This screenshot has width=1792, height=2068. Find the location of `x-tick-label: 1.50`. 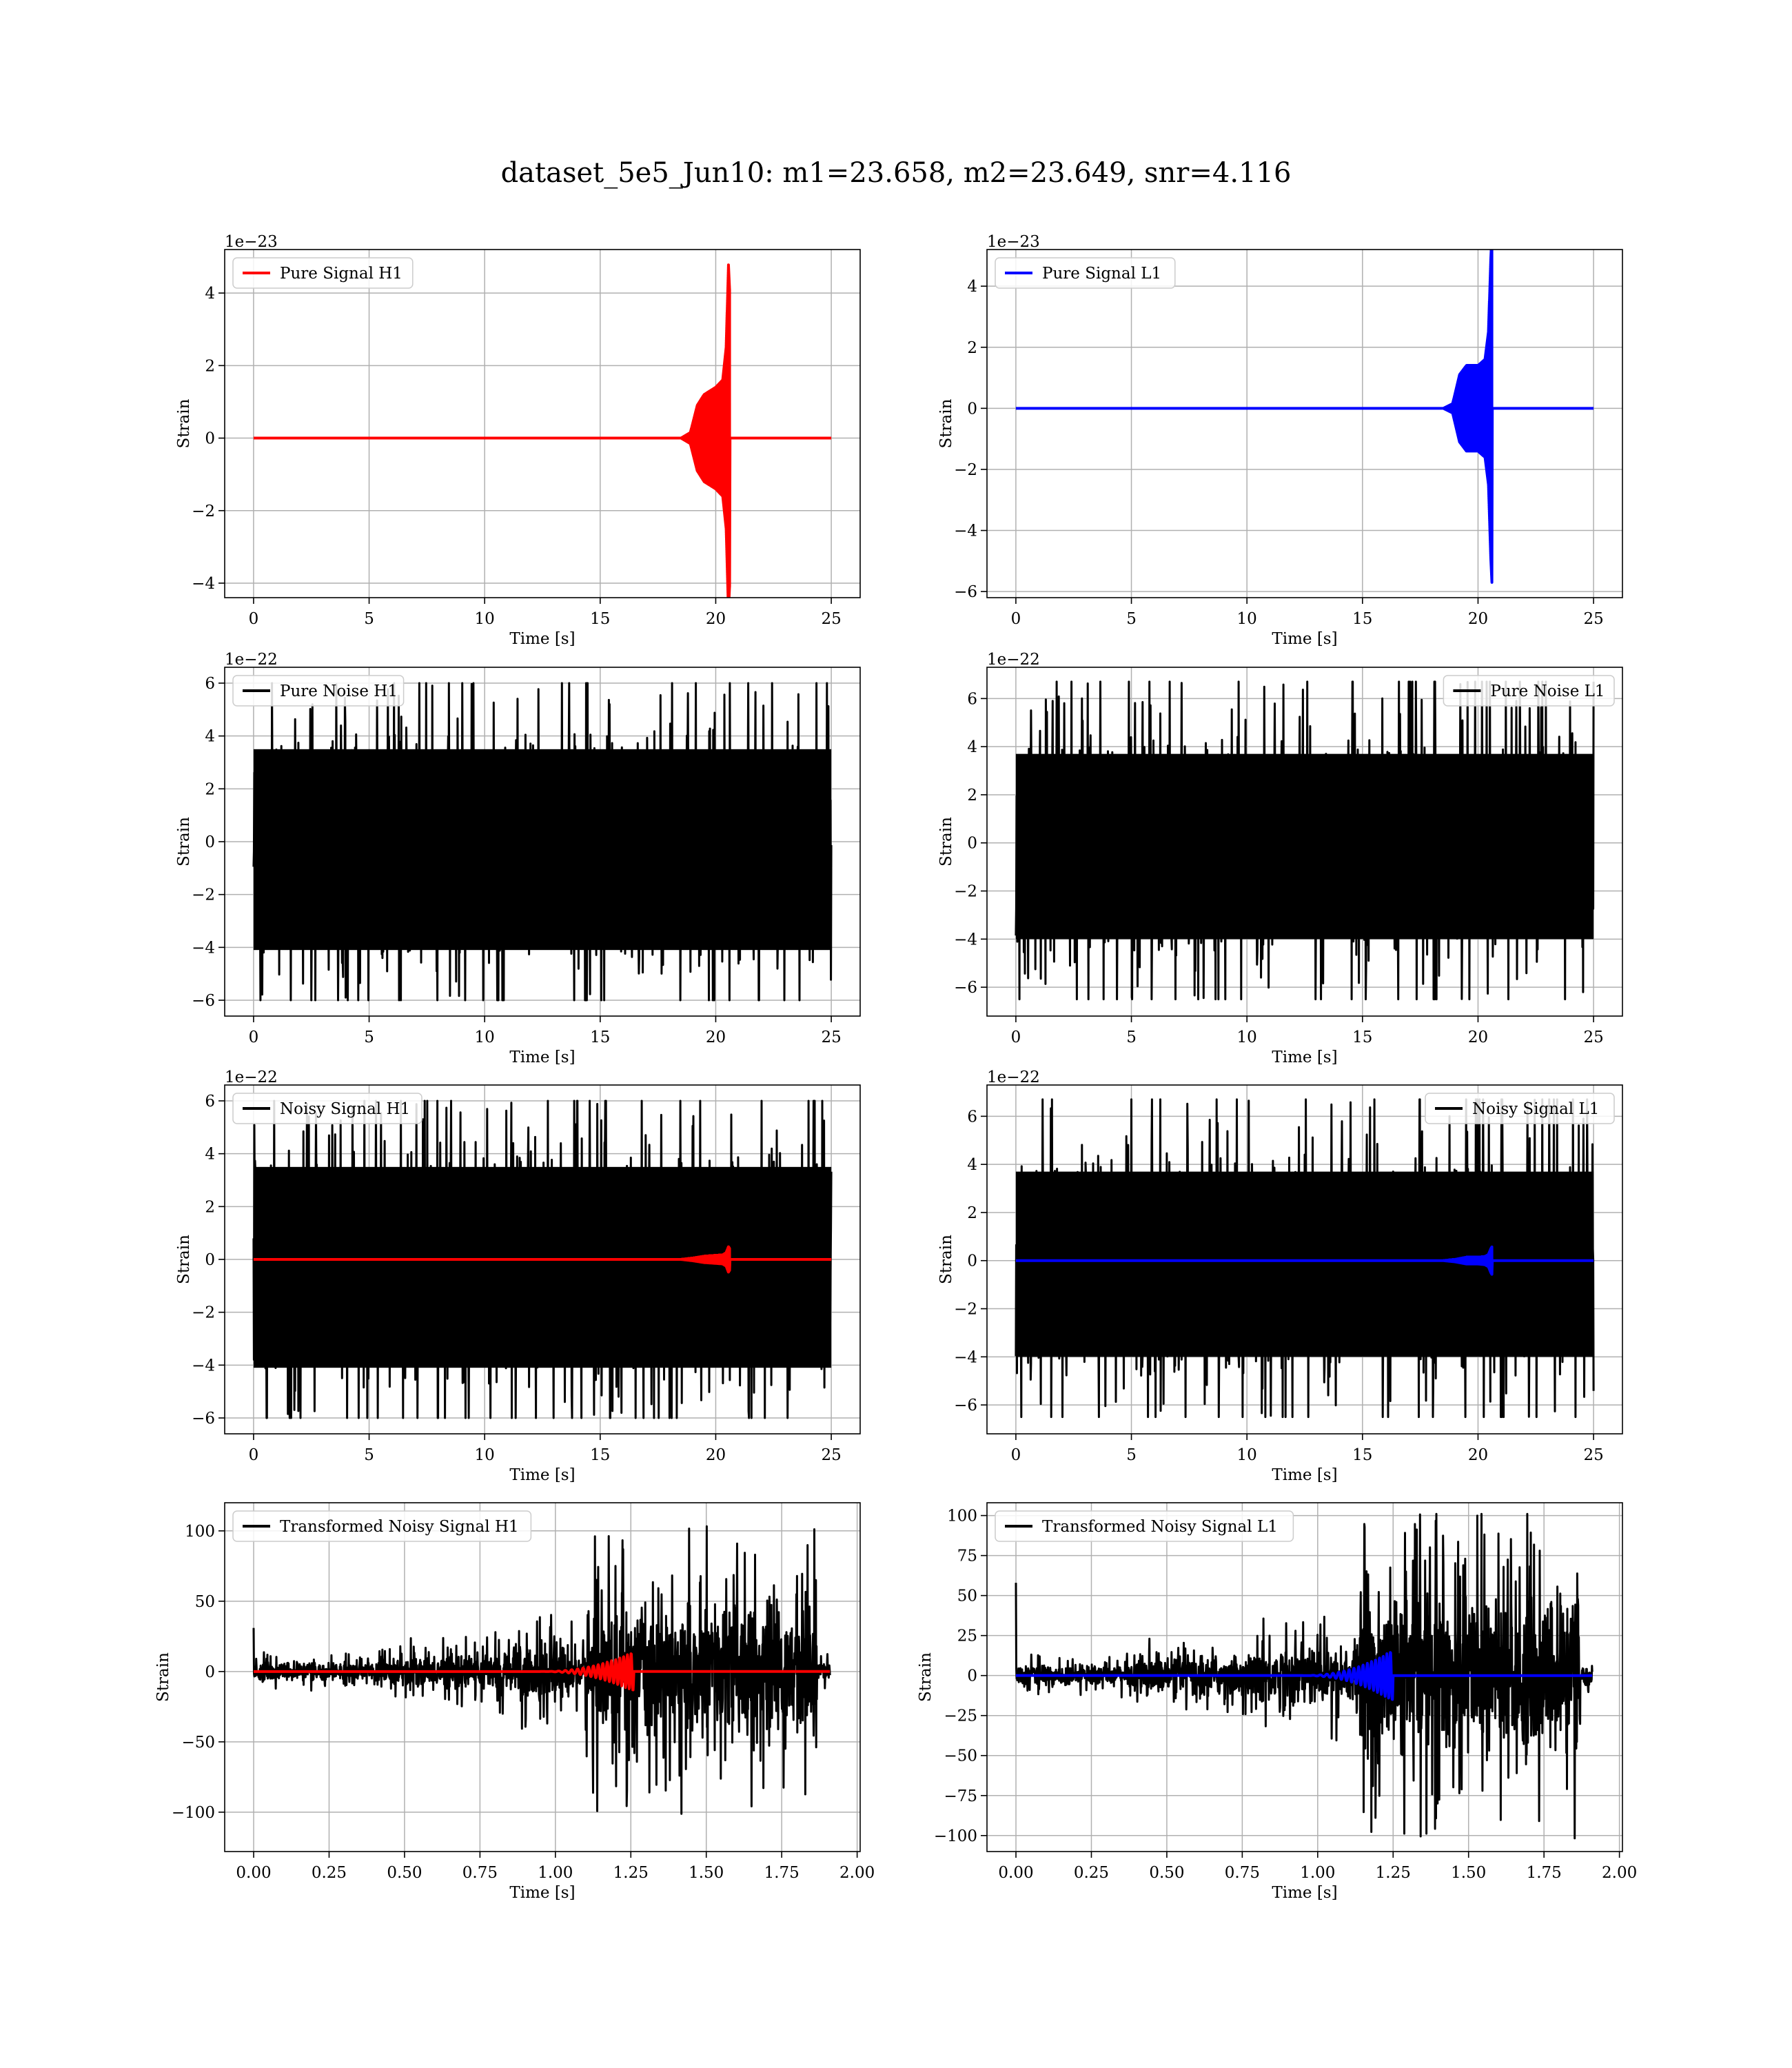

x-tick-label: 1.50 is located at coordinates (1468, 1873).